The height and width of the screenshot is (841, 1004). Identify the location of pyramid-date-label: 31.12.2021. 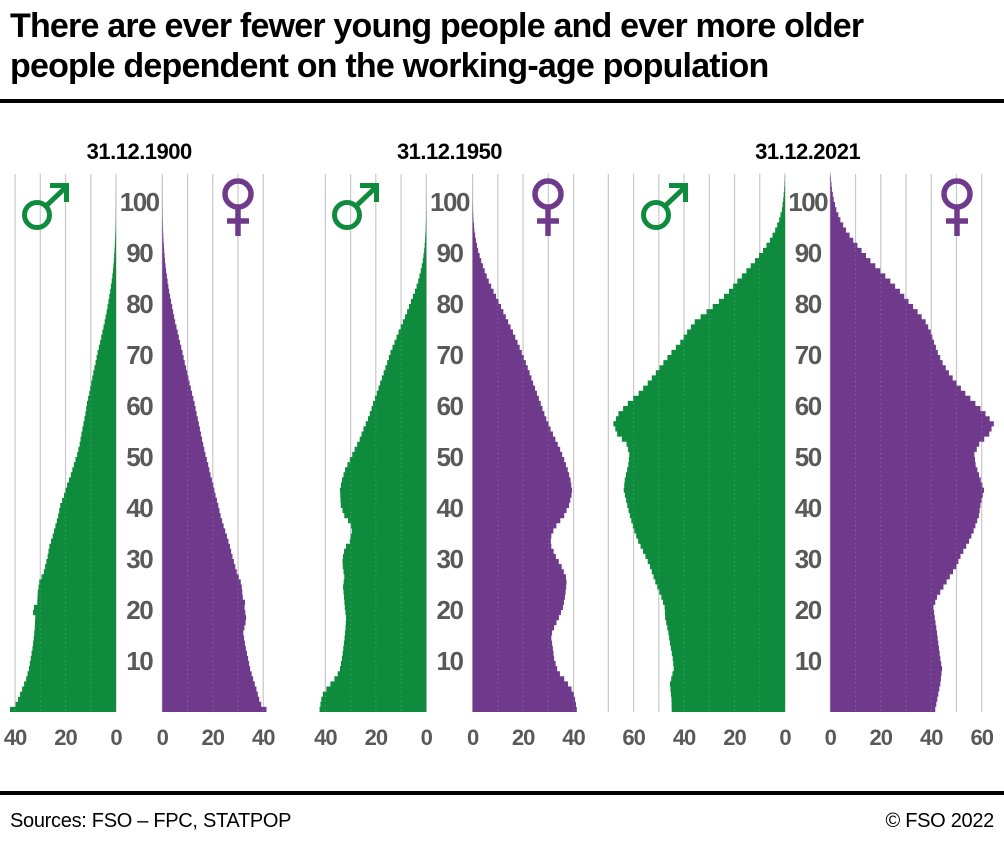
(807, 151).